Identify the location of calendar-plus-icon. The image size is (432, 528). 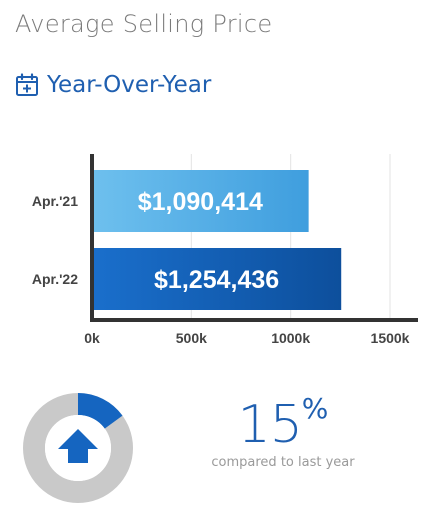
(27, 84).